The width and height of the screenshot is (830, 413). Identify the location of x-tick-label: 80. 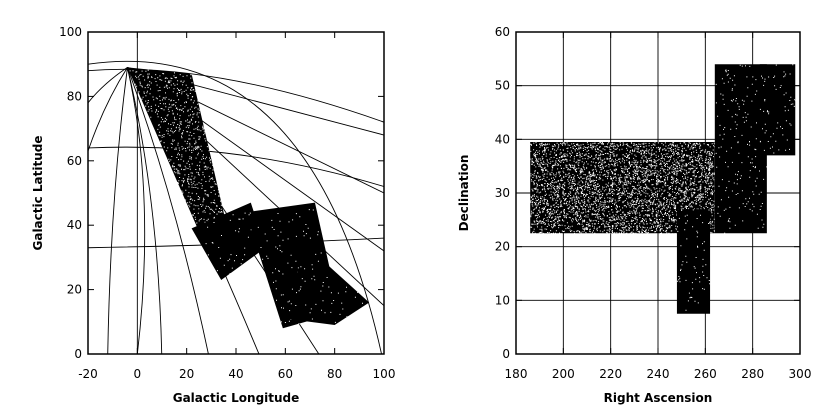
(334, 374).